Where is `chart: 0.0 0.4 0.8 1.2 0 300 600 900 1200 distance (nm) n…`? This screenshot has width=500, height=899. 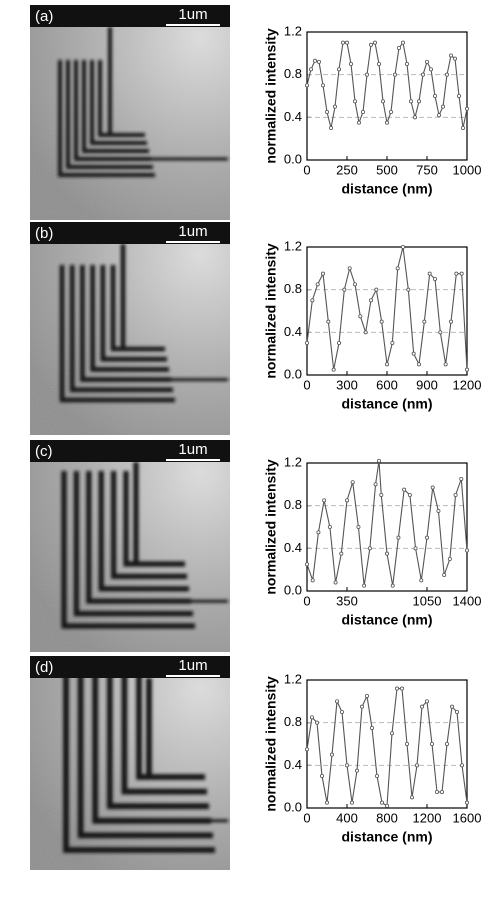
chart: 0.0 0.4 0.8 1.2 0 300 600 900 1200 distance (nm) n… is located at coordinates (372, 324).